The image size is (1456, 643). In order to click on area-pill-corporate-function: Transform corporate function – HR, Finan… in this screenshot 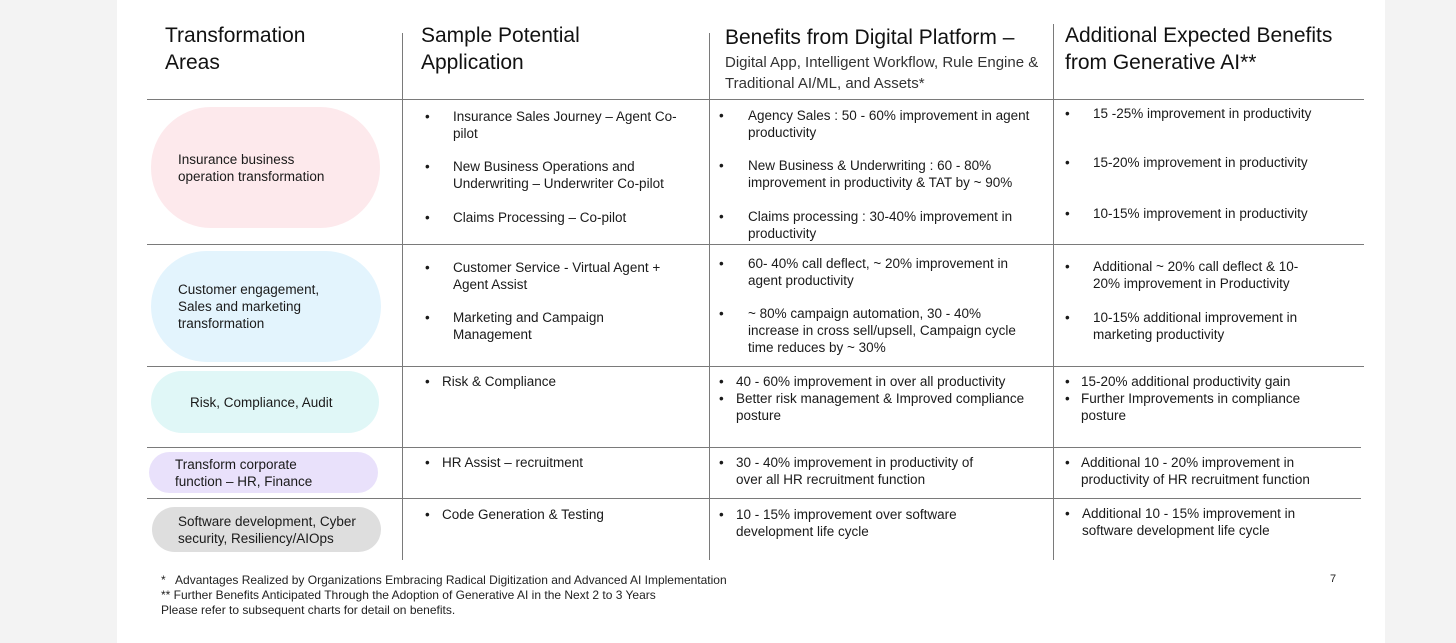, I will do `click(263, 472)`.